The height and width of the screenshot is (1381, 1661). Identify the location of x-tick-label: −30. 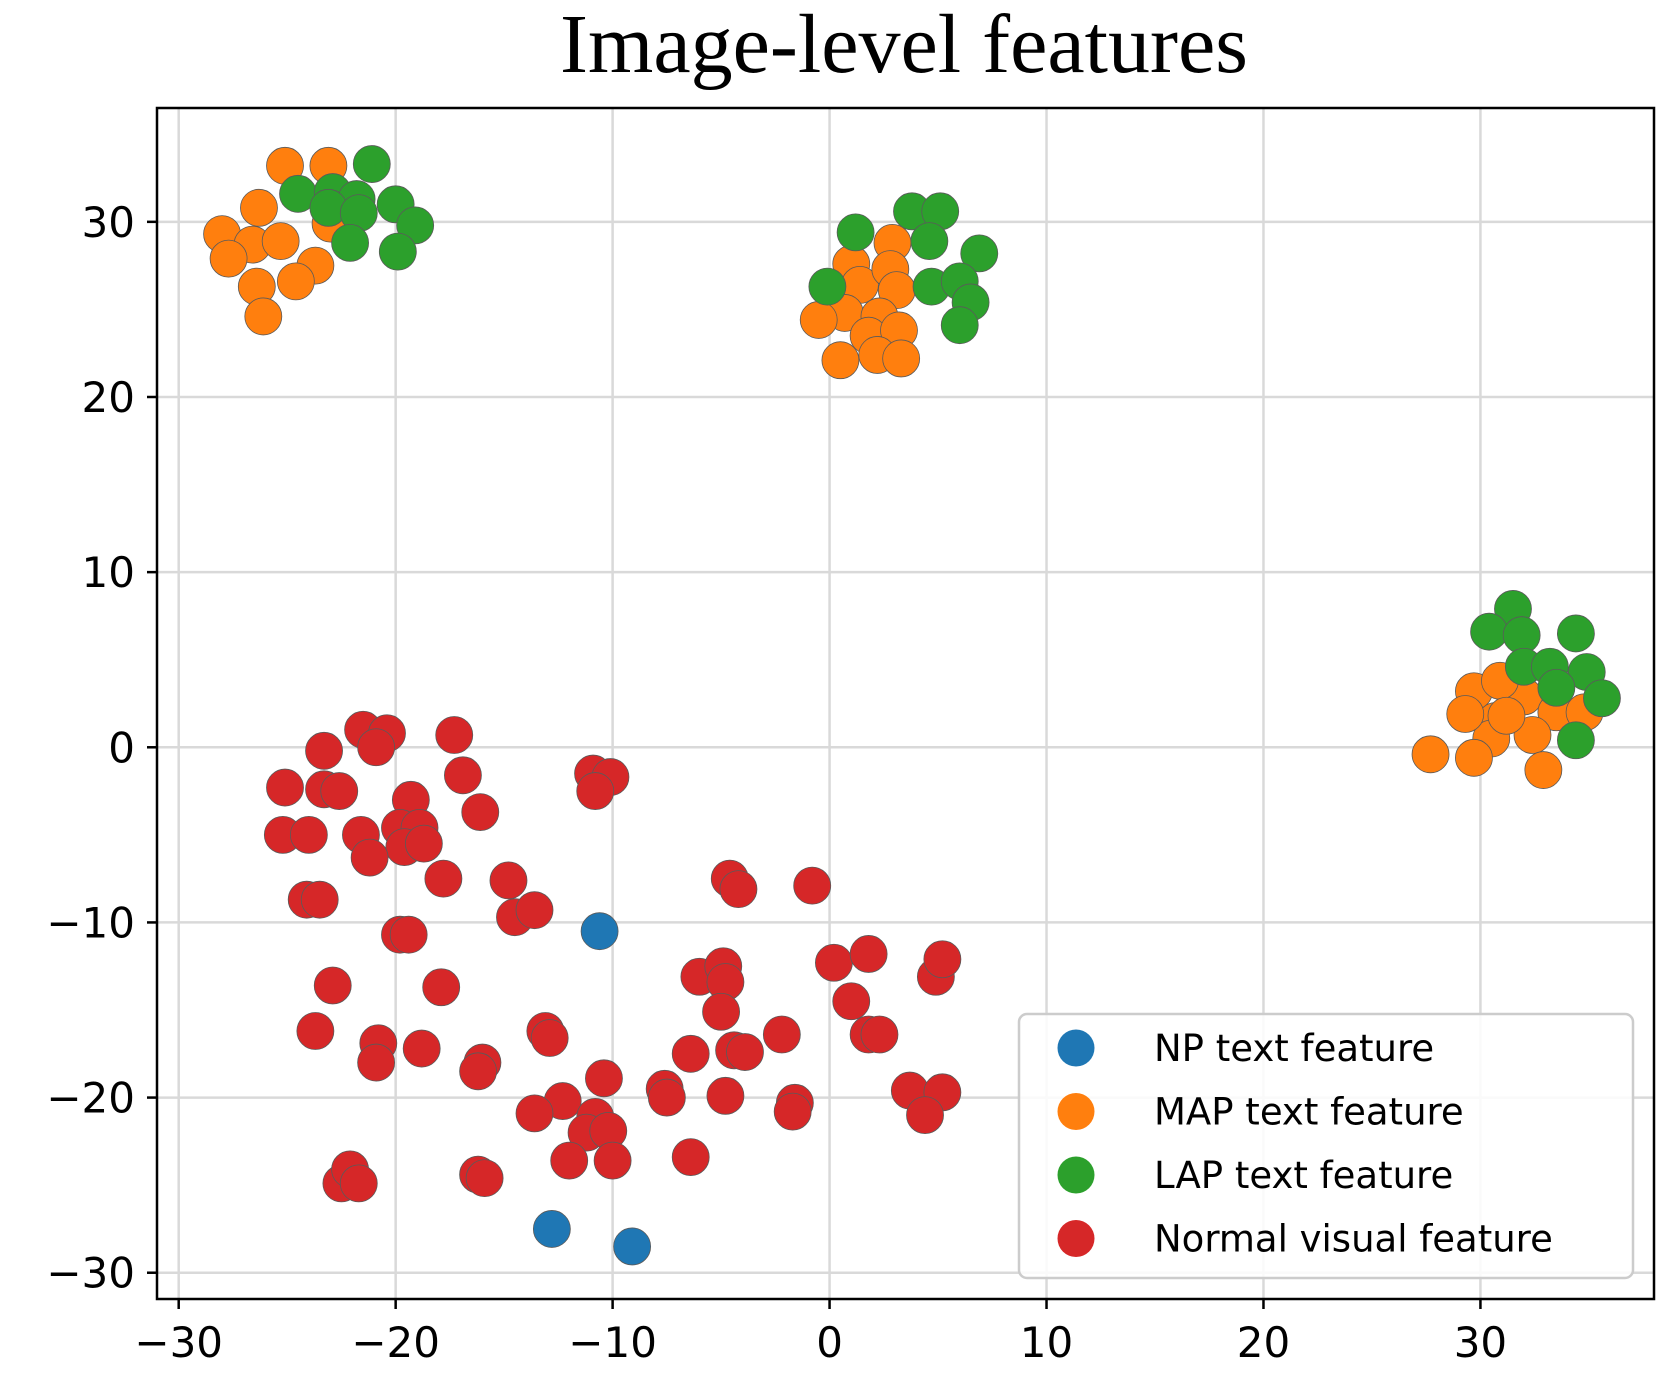
(178, 1342).